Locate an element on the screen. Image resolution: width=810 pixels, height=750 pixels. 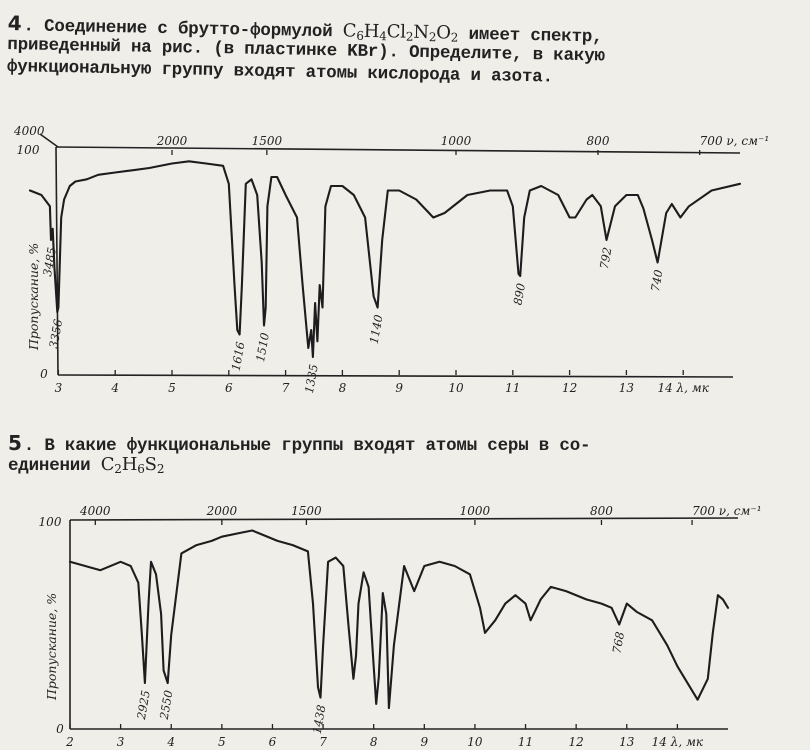
spectrum-2-y-tick-100: 100 is located at coordinates (50, 522).